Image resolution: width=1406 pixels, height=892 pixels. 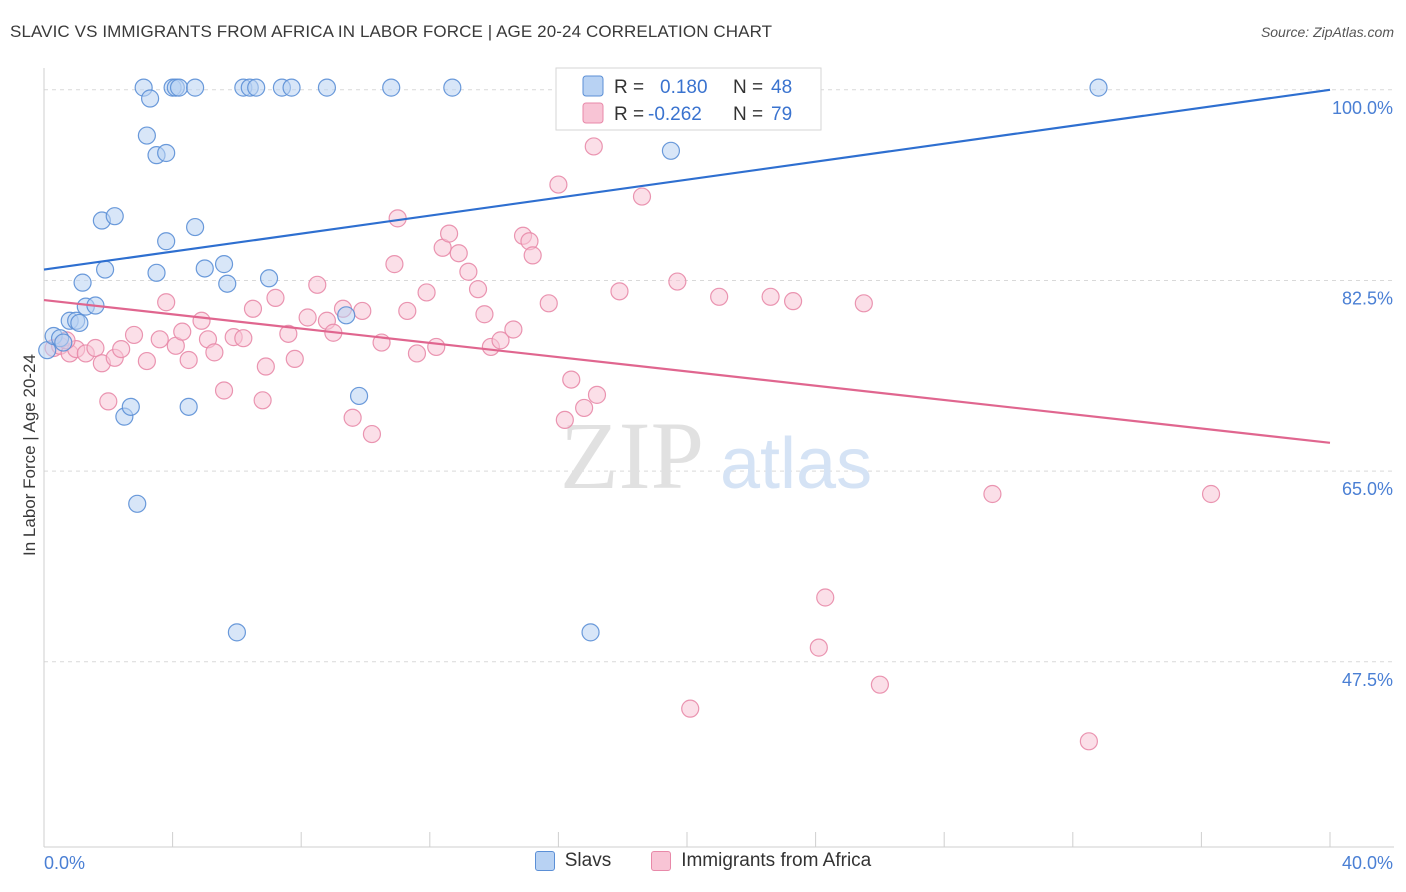 What do you see at coordinates (688, 99) in the screenshot?
I see `legend-top: R = 0.180 N = 48 R = -0.262 N = 79` at bounding box center [688, 99].